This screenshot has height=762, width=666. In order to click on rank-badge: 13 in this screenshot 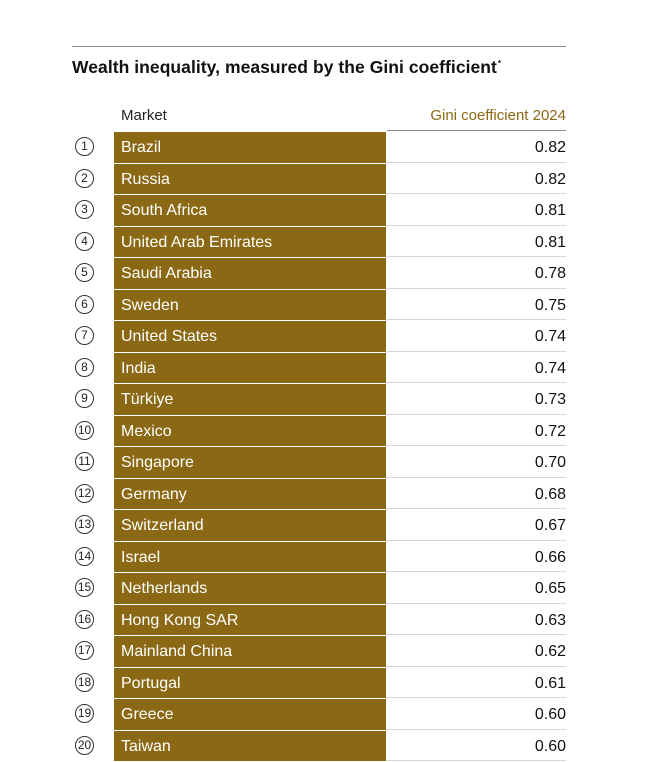, I will do `click(84, 524)`.